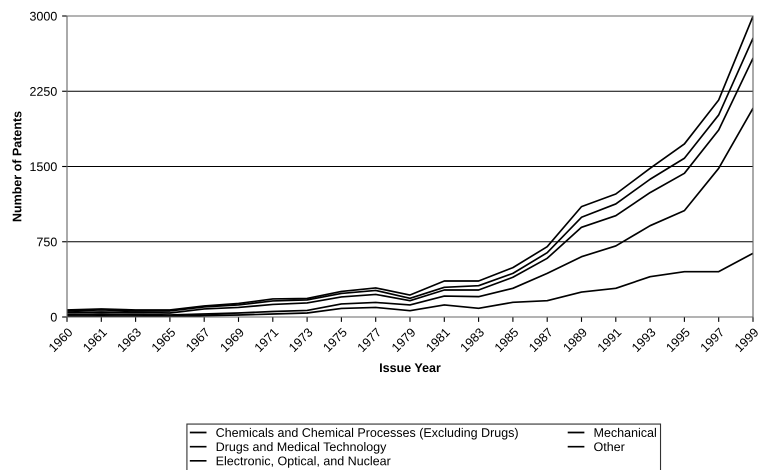 Image resolution: width=767 pixels, height=470 pixels. I want to click on y-tick-label: 750, so click(47, 242).